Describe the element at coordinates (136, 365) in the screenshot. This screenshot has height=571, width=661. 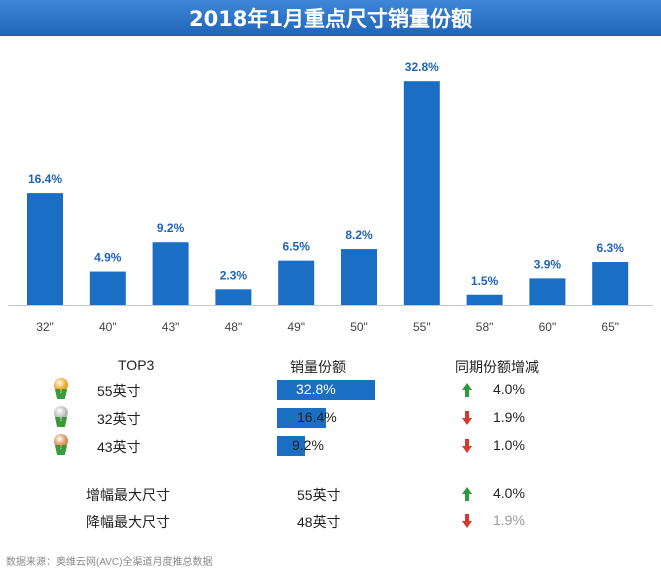
I see `header-top3: TOP3` at that location.